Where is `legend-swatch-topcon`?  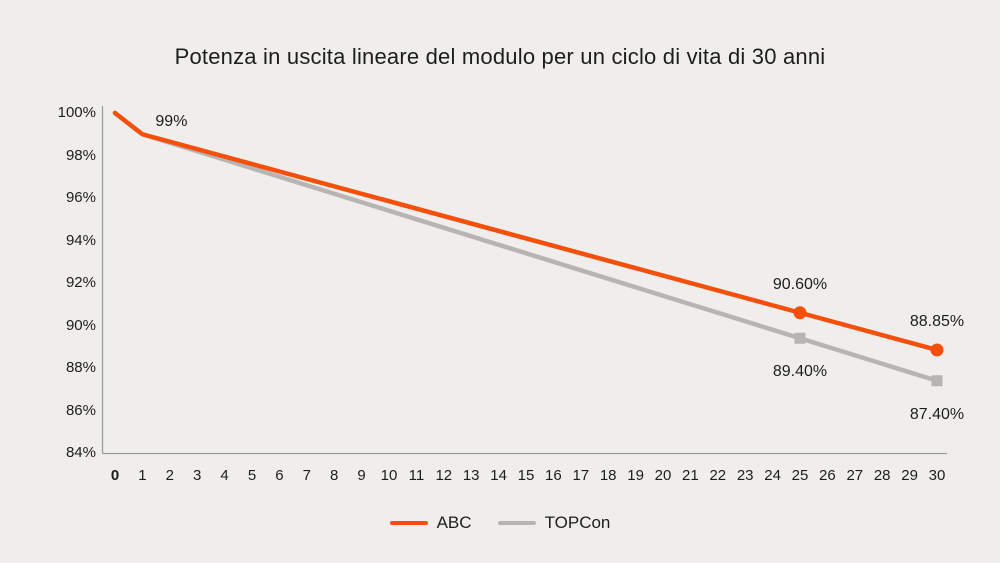
legend-swatch-topcon is located at coordinates (516, 523).